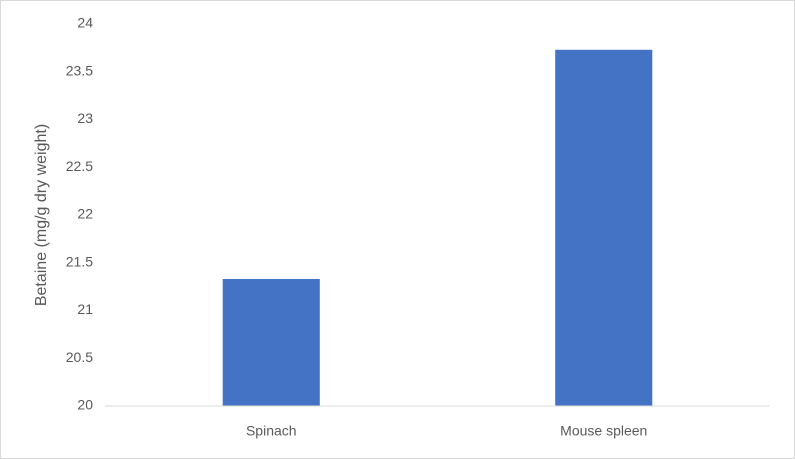 The image size is (795, 459). I want to click on y-tick-label: 20.5, so click(79, 357).